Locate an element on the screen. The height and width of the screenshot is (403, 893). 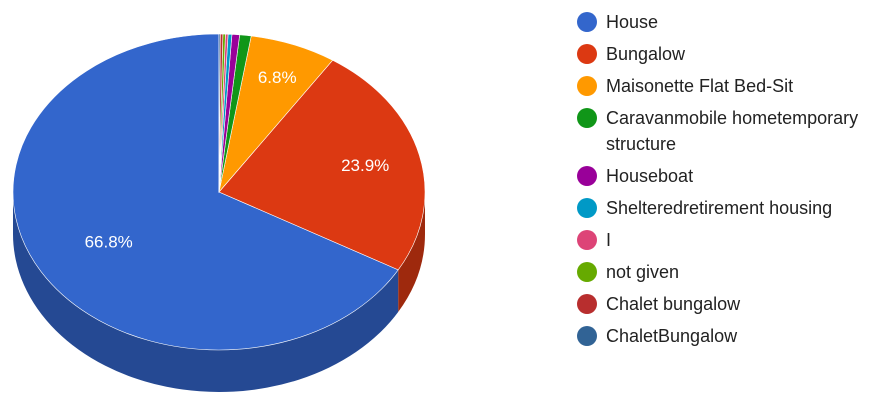
legend-label: ChaletBungalow is located at coordinates (672, 336).